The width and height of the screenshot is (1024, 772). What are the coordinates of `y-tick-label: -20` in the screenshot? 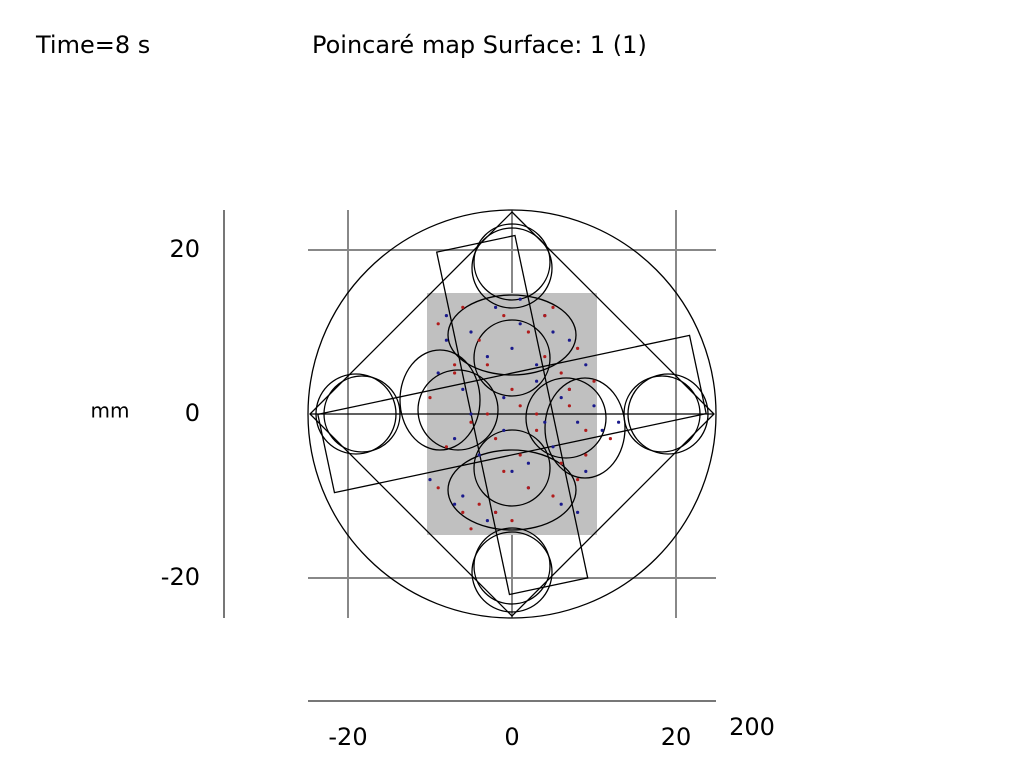 It's located at (180, 577).